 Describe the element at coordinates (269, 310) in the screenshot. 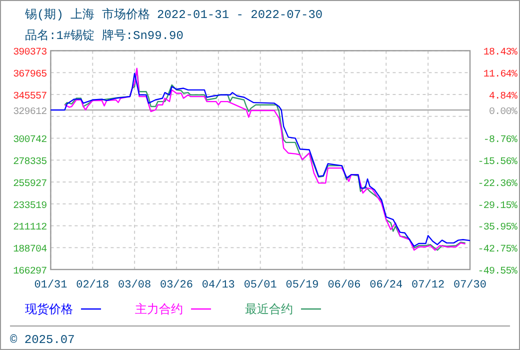

I see `legend-label: 最近合约` at that location.